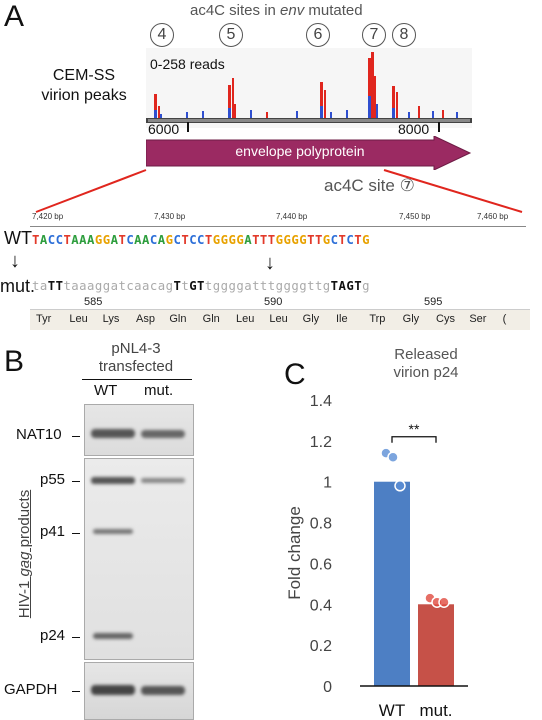 The image size is (542, 720). Describe the element at coordinates (245, 319) in the screenshot. I see `amino-acid: Leu` at that location.